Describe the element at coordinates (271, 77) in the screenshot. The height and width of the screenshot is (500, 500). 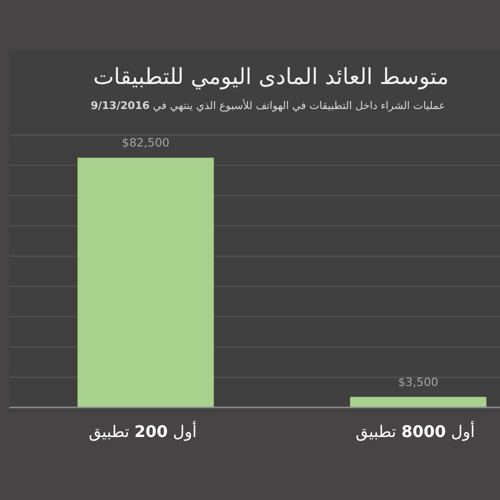
I see `chart-title: متوسط العائد المادى اليومي للتطبيقات` at that location.